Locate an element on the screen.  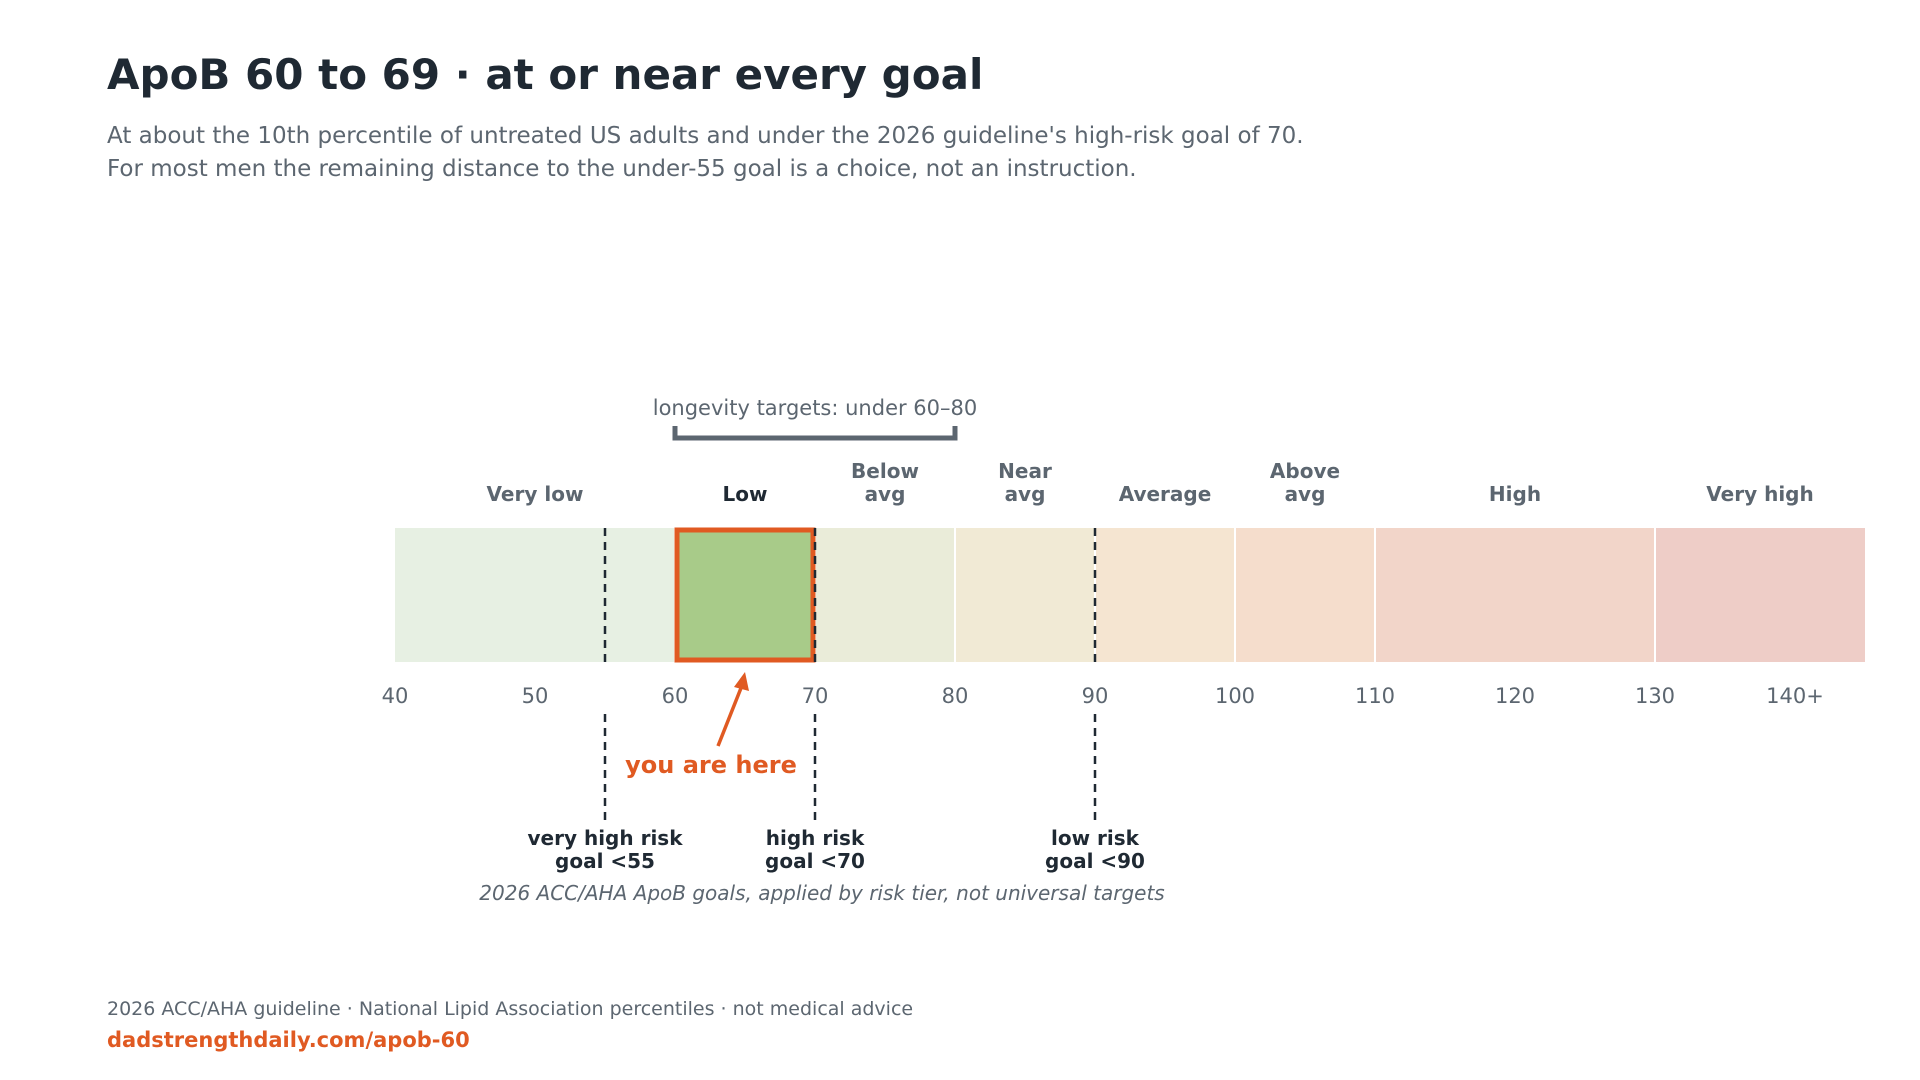
tick-label-2: 60 is located at coordinates (675, 696).